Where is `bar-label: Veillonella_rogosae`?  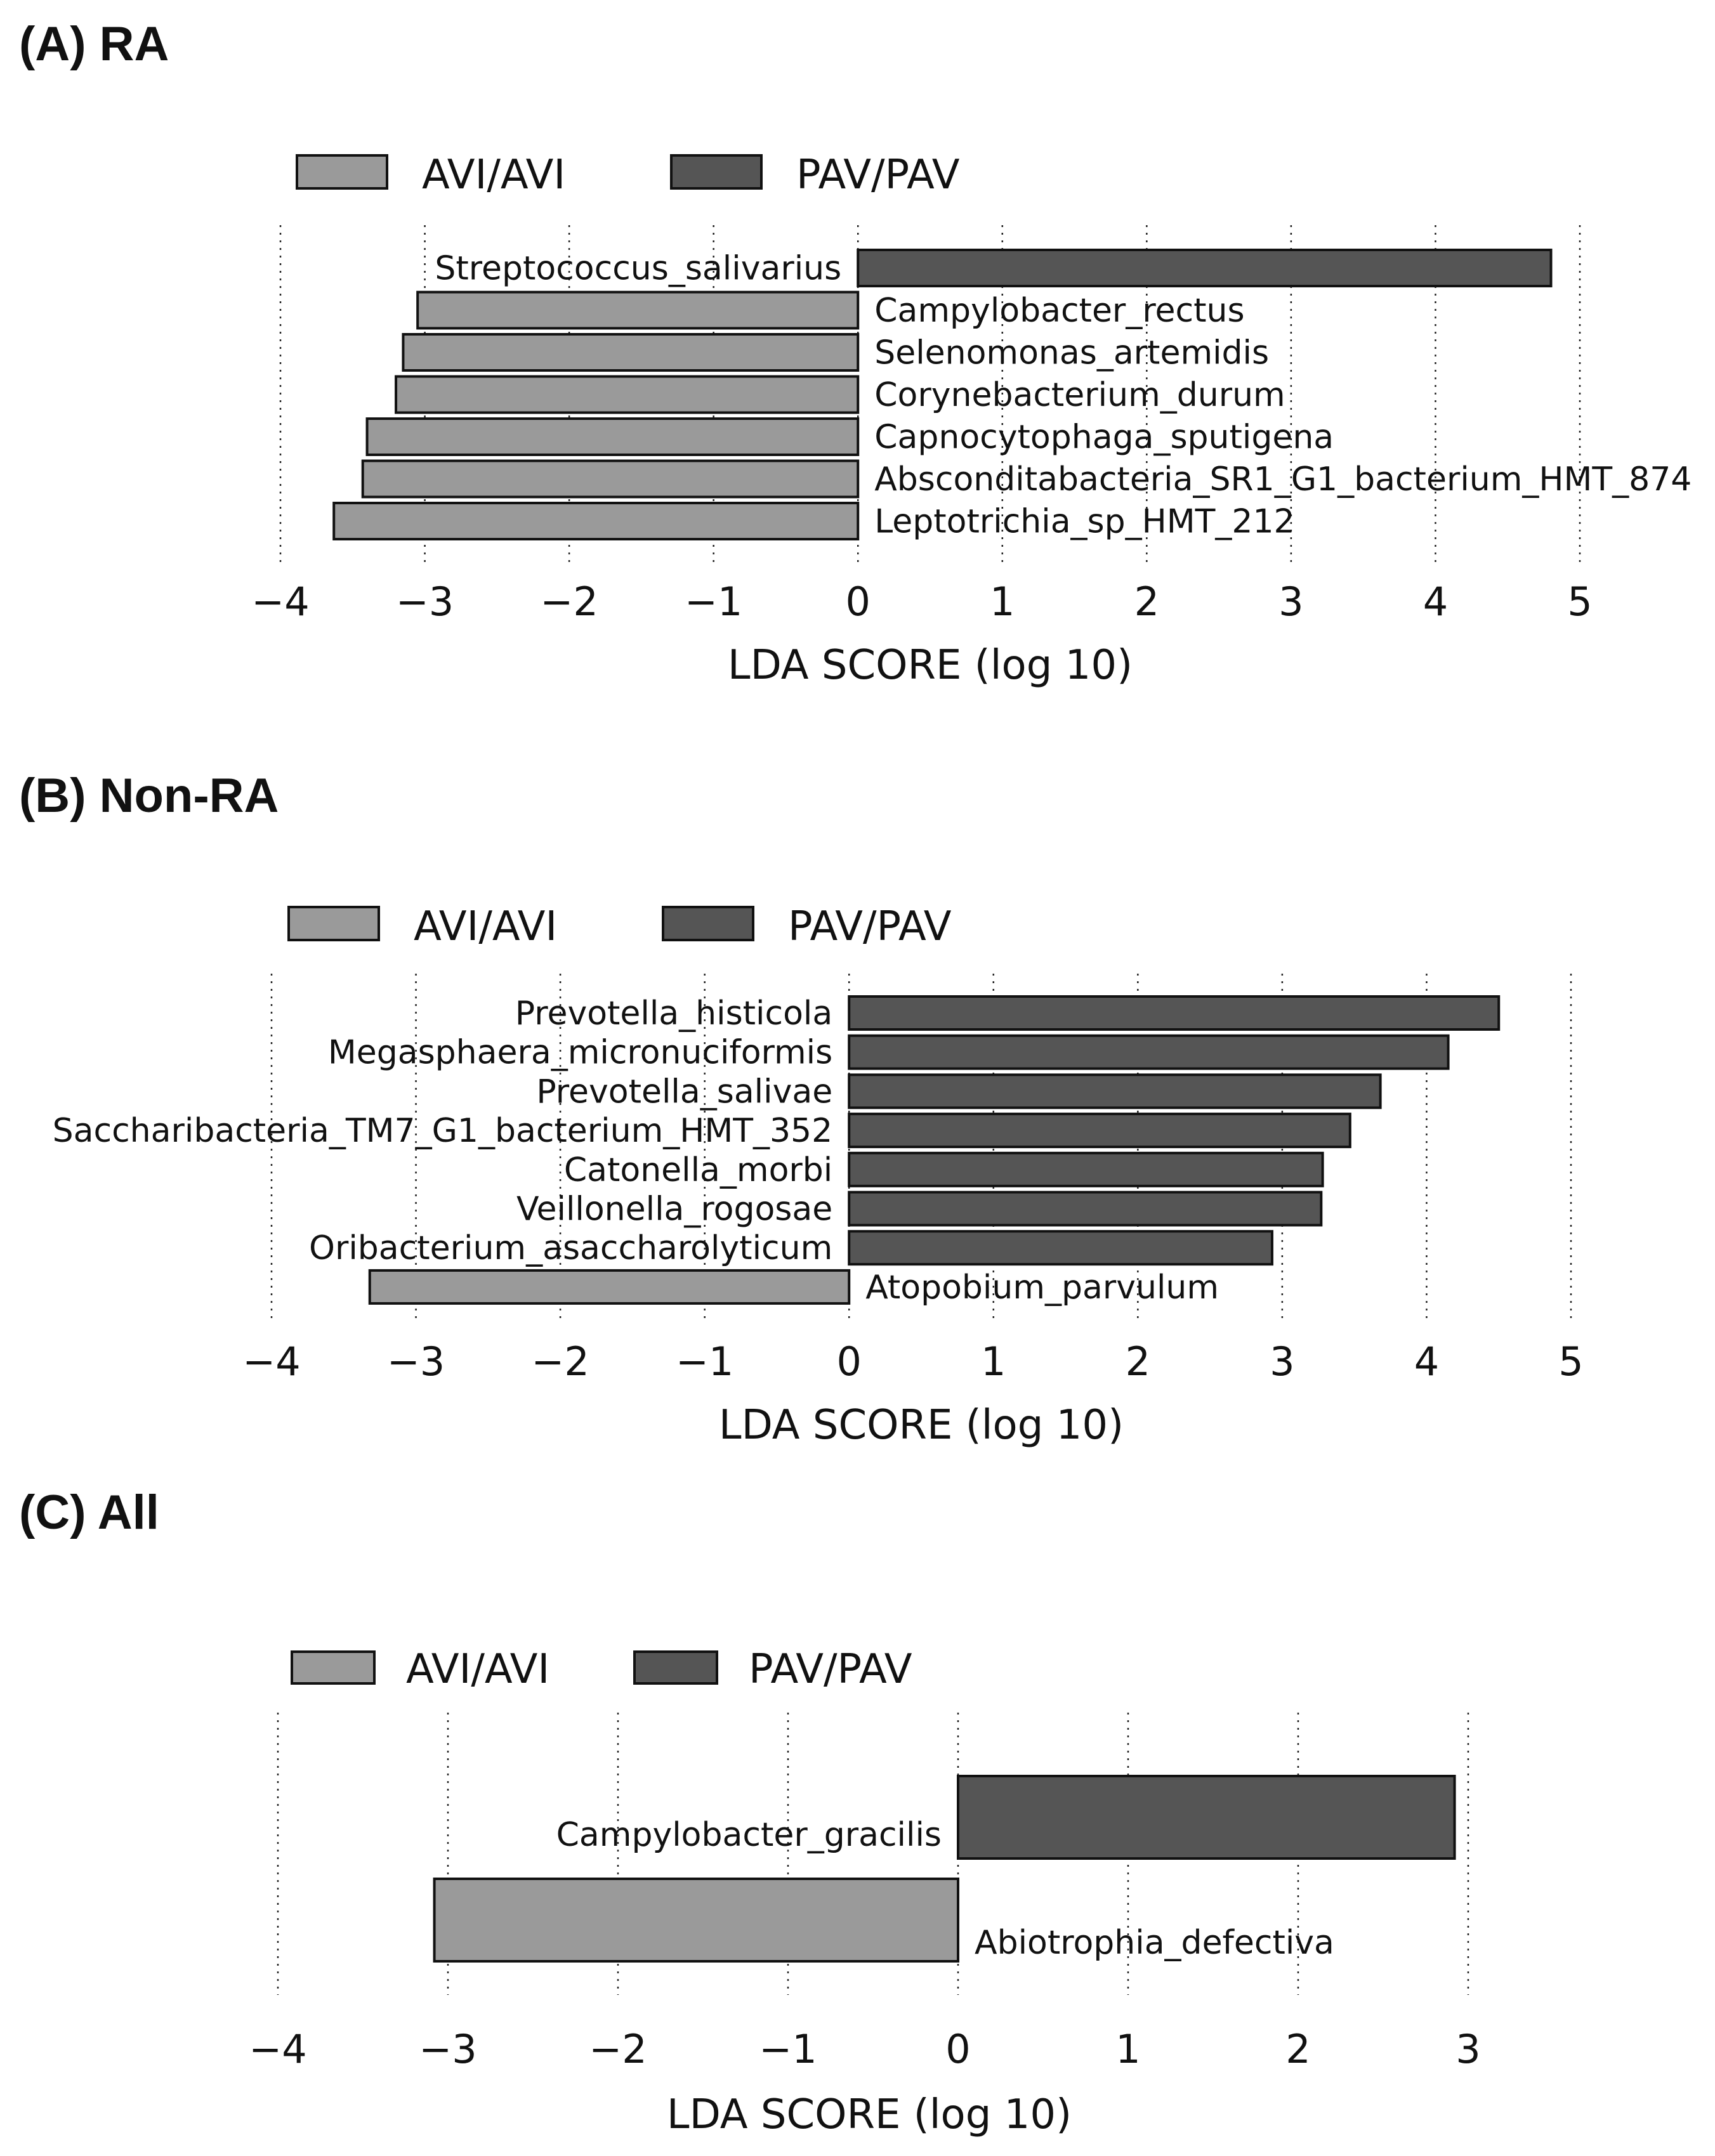
bar-label: Veillonella_rogosae is located at coordinates (674, 1210).